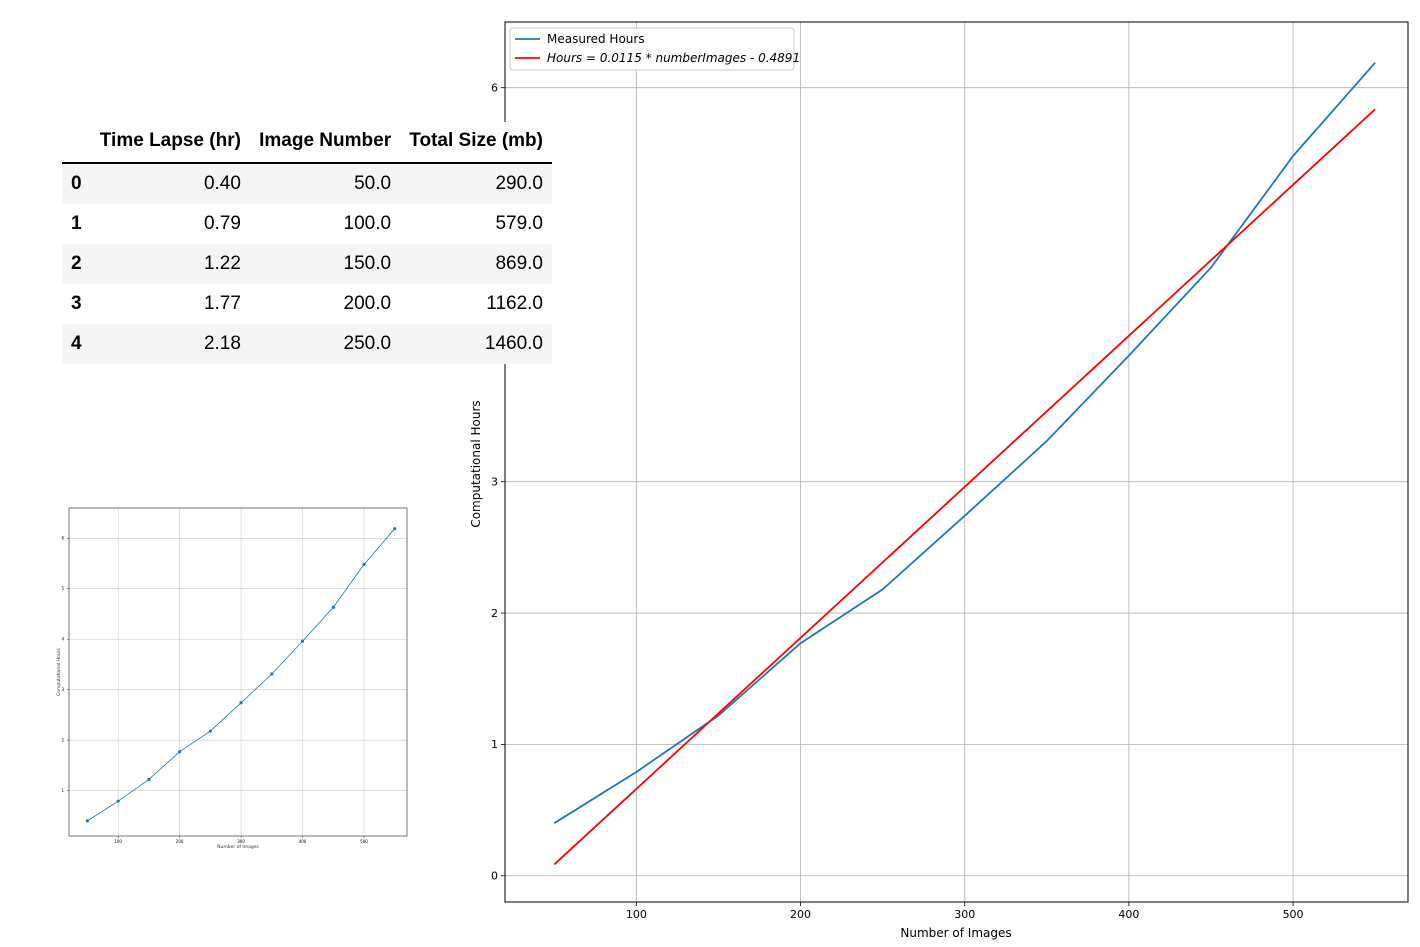  Describe the element at coordinates (476, 463) in the screenshot. I see `y-axis-label: Computational Hours` at that location.